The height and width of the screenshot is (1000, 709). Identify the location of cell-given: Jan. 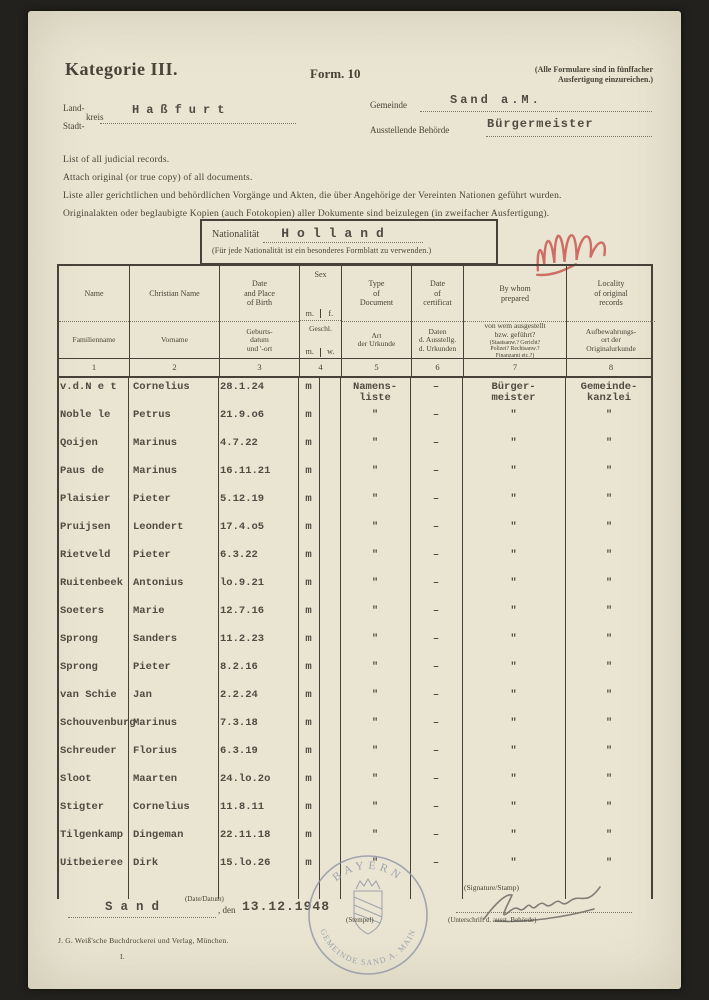
(142, 695).